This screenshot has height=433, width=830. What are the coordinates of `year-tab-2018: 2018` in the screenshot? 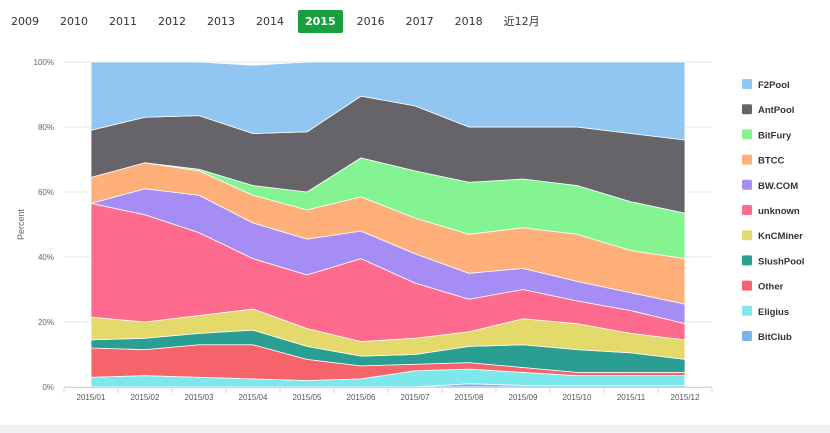 It's located at (468, 21).